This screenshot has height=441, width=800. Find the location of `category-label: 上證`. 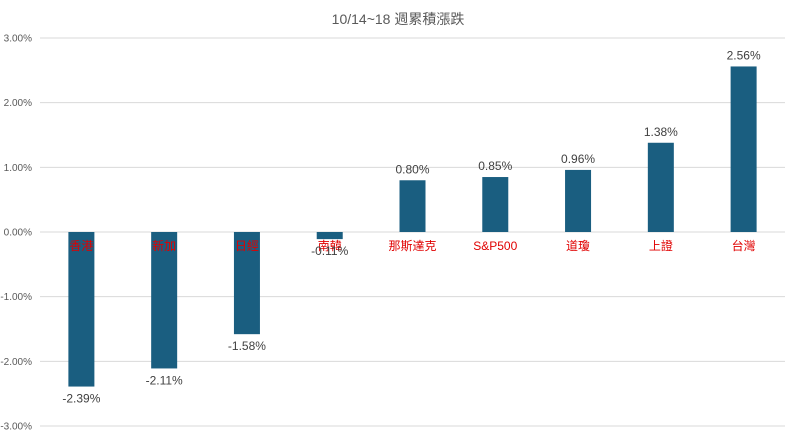

category-label: 上證 is located at coordinates (661, 245).